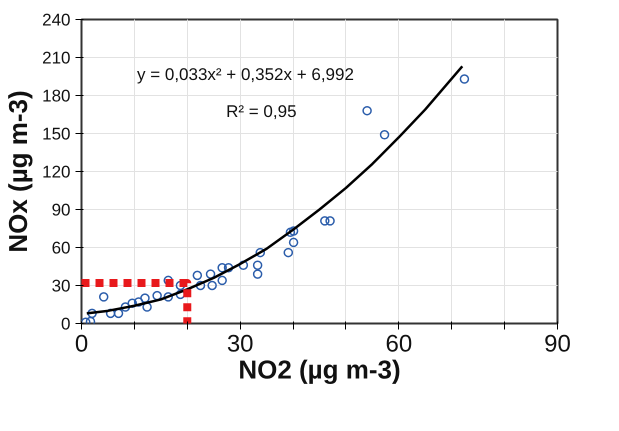  I want to click on y-tick-label: 0, so click(66, 324).